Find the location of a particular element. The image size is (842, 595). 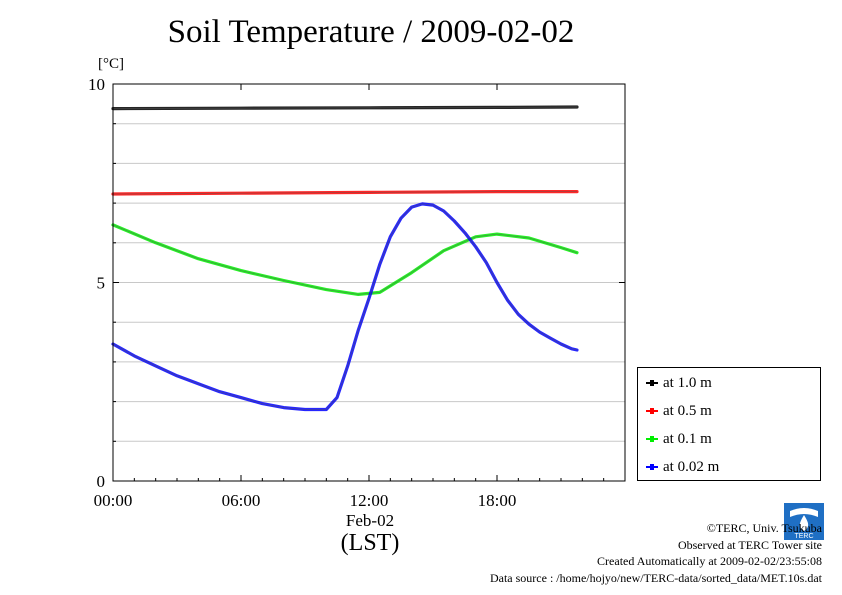

legend-swatch-green is located at coordinates (652, 439).